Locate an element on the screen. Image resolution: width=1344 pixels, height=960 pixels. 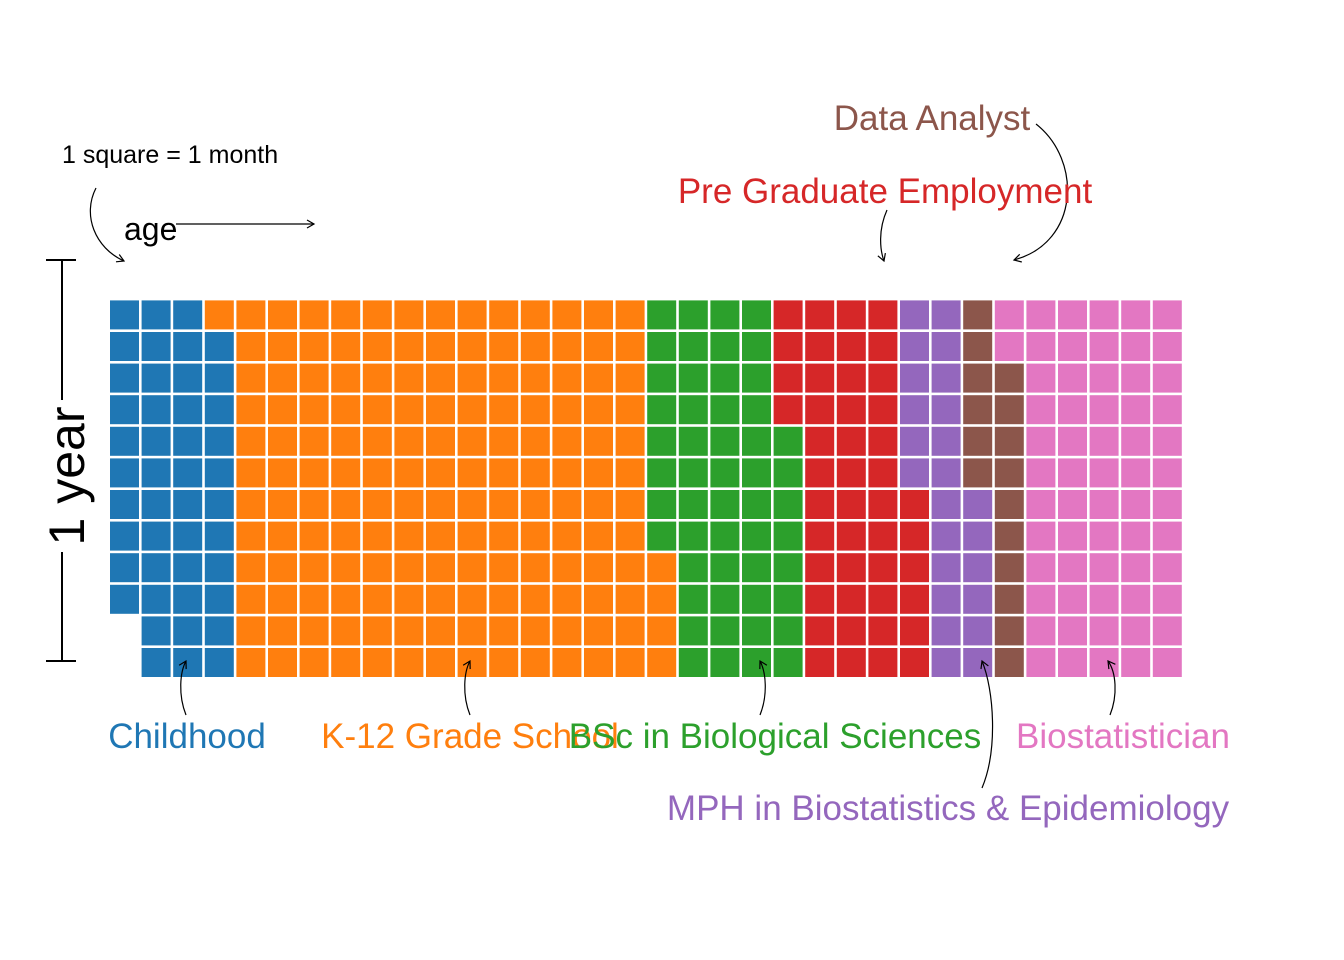
label-mph: MPH in Biostatistics & Epidemiology is located at coordinates (948, 808).